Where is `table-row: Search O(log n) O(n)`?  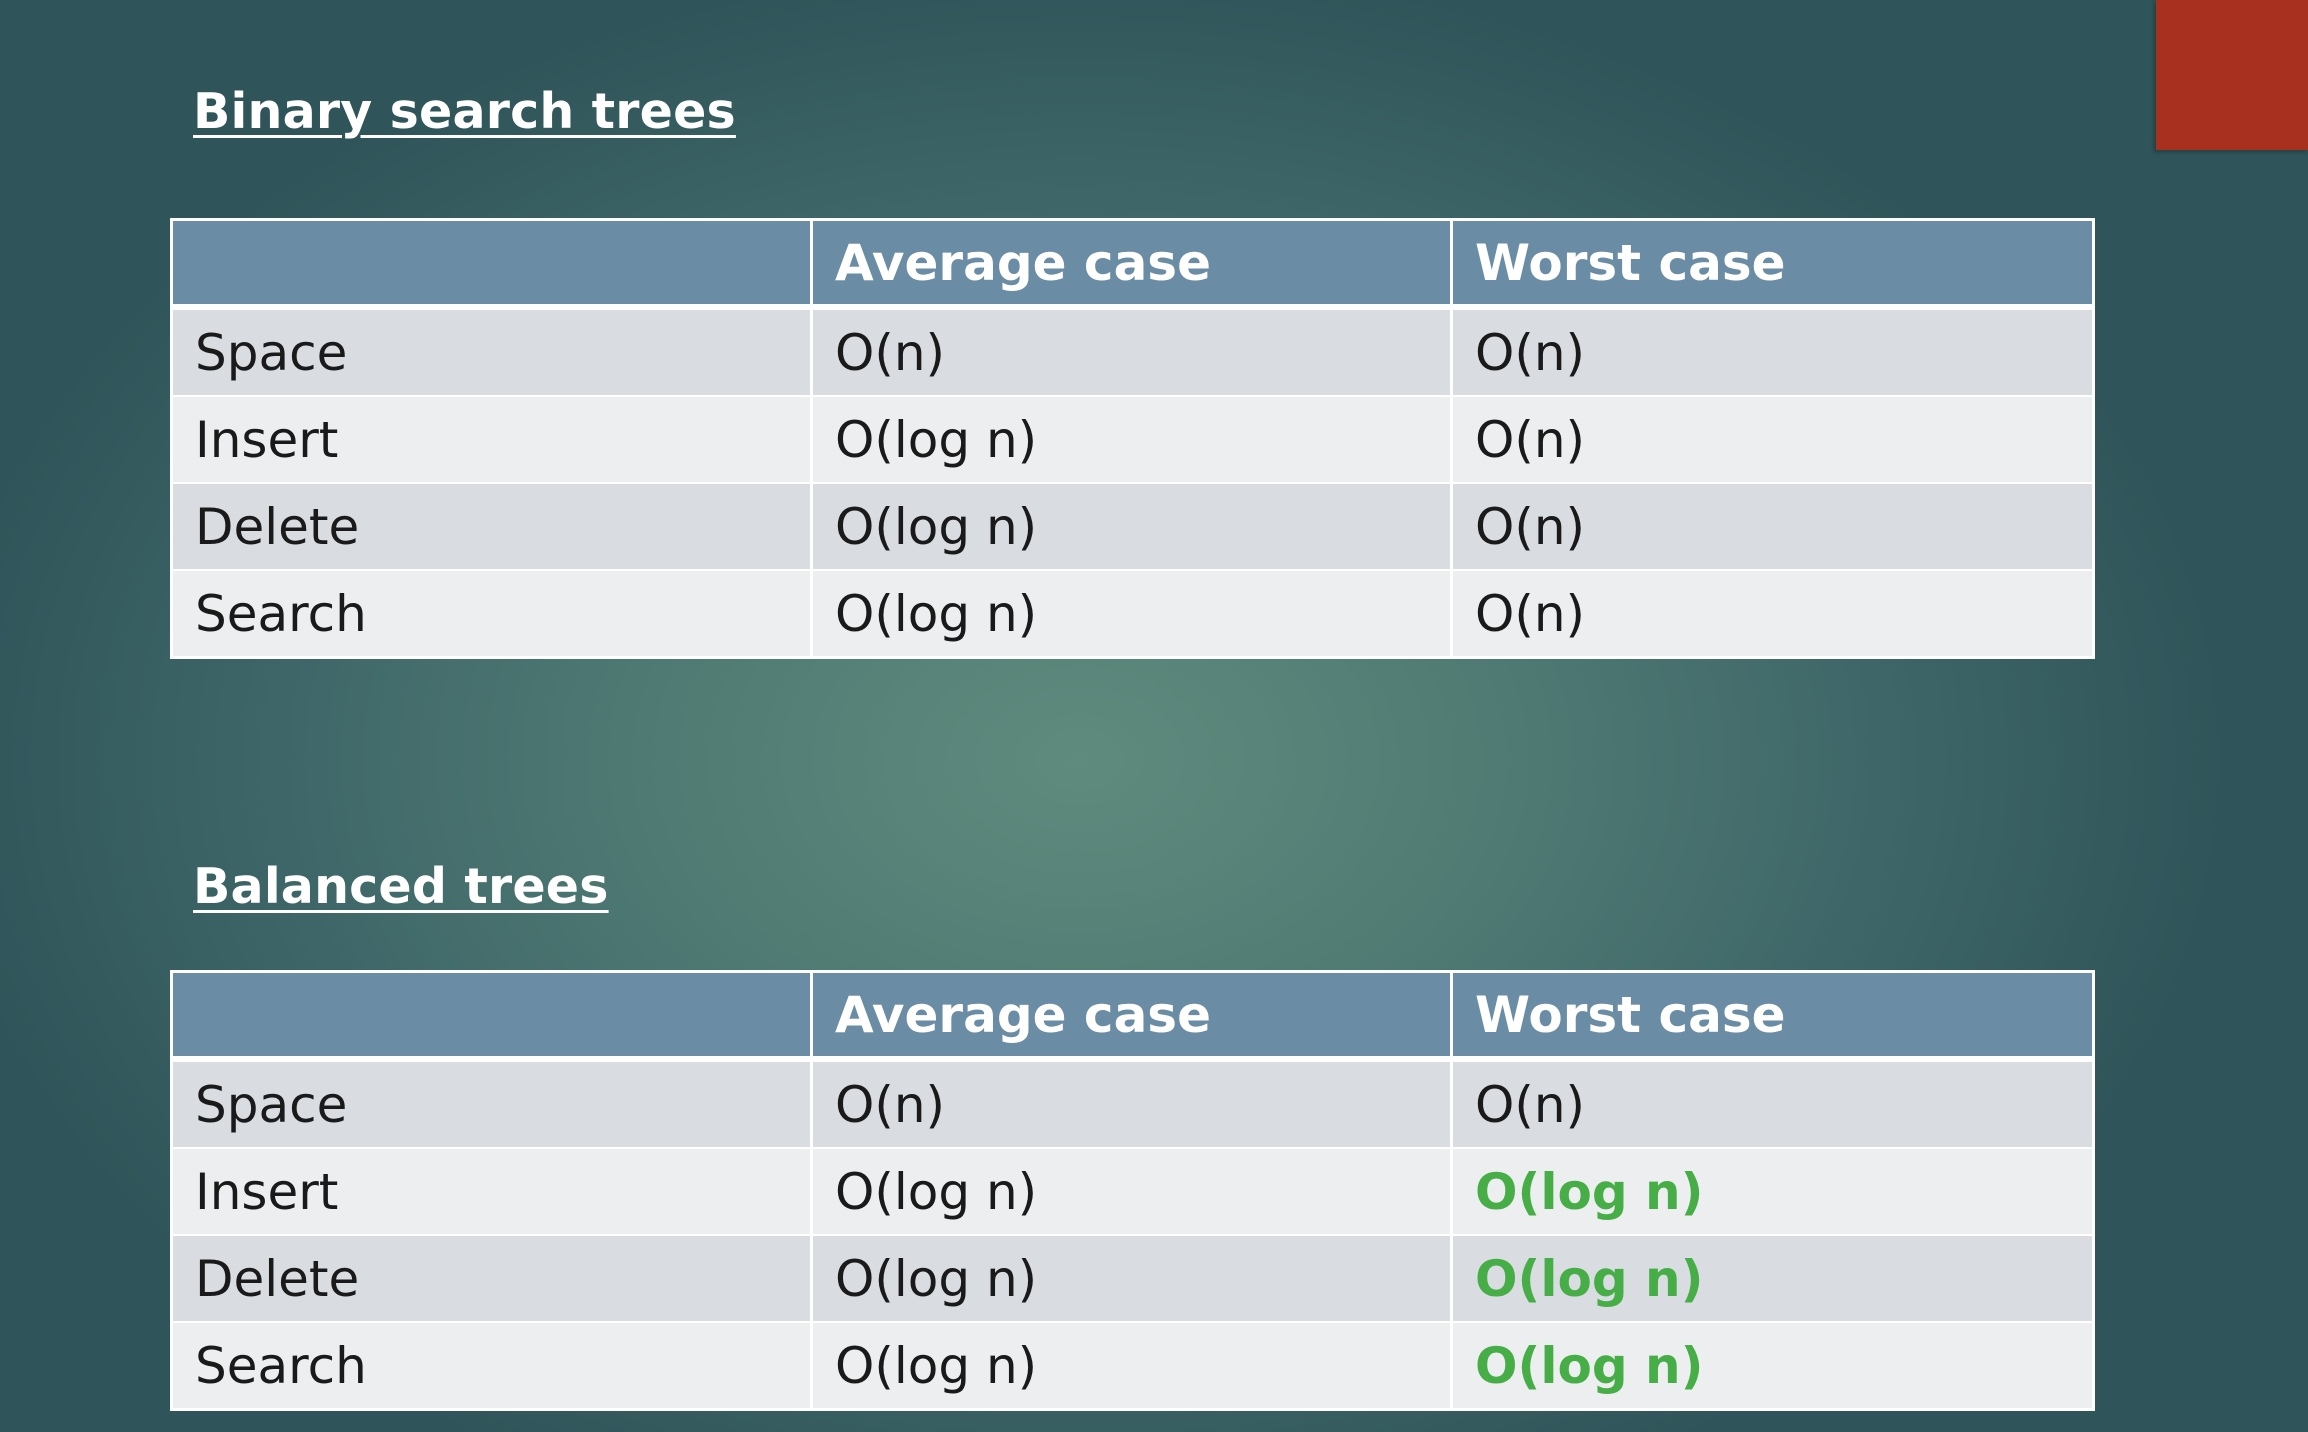
table-row: Search O(log n) O(n) is located at coordinates (1132, 613).